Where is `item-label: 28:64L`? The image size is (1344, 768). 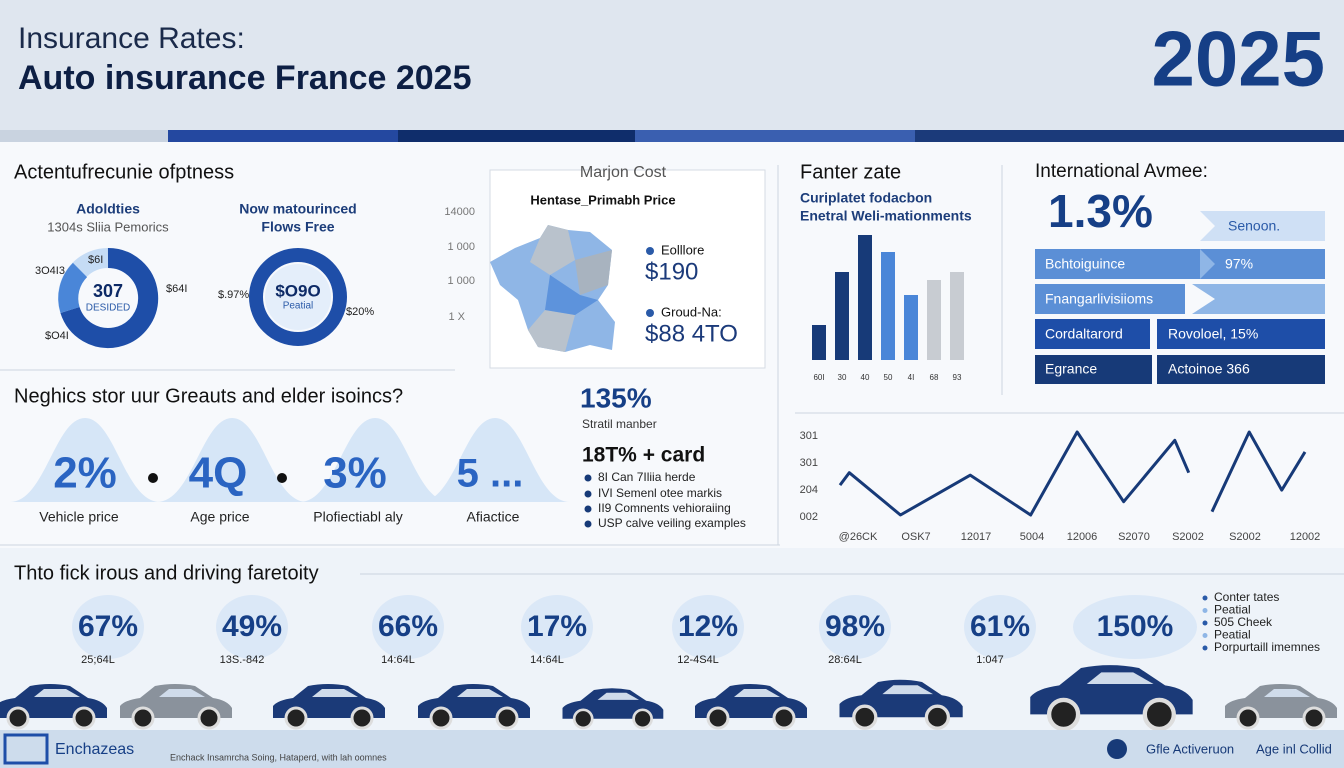 item-label: 28:64L is located at coordinates (845, 660).